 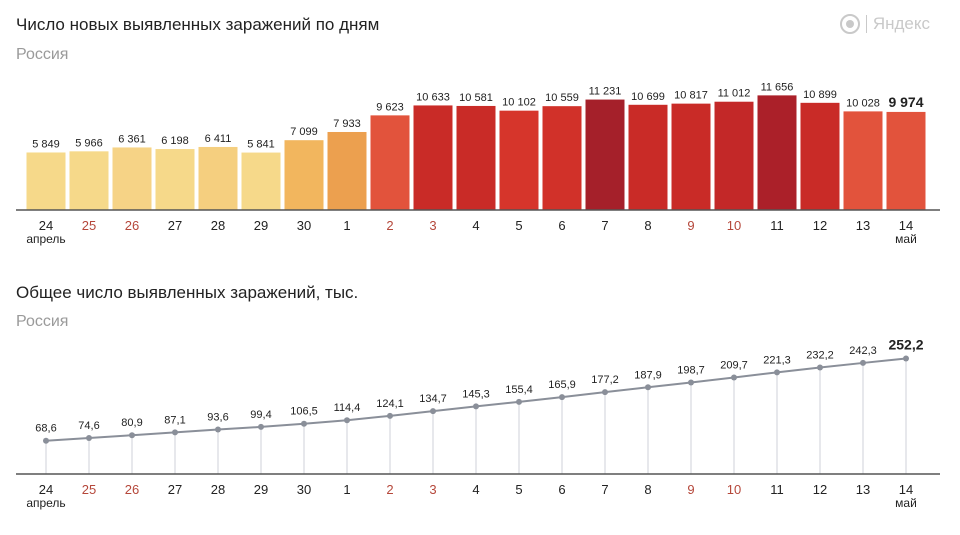 What do you see at coordinates (691, 96) in the screenshot?
I see `bar-value-label-15: 10 817` at bounding box center [691, 96].